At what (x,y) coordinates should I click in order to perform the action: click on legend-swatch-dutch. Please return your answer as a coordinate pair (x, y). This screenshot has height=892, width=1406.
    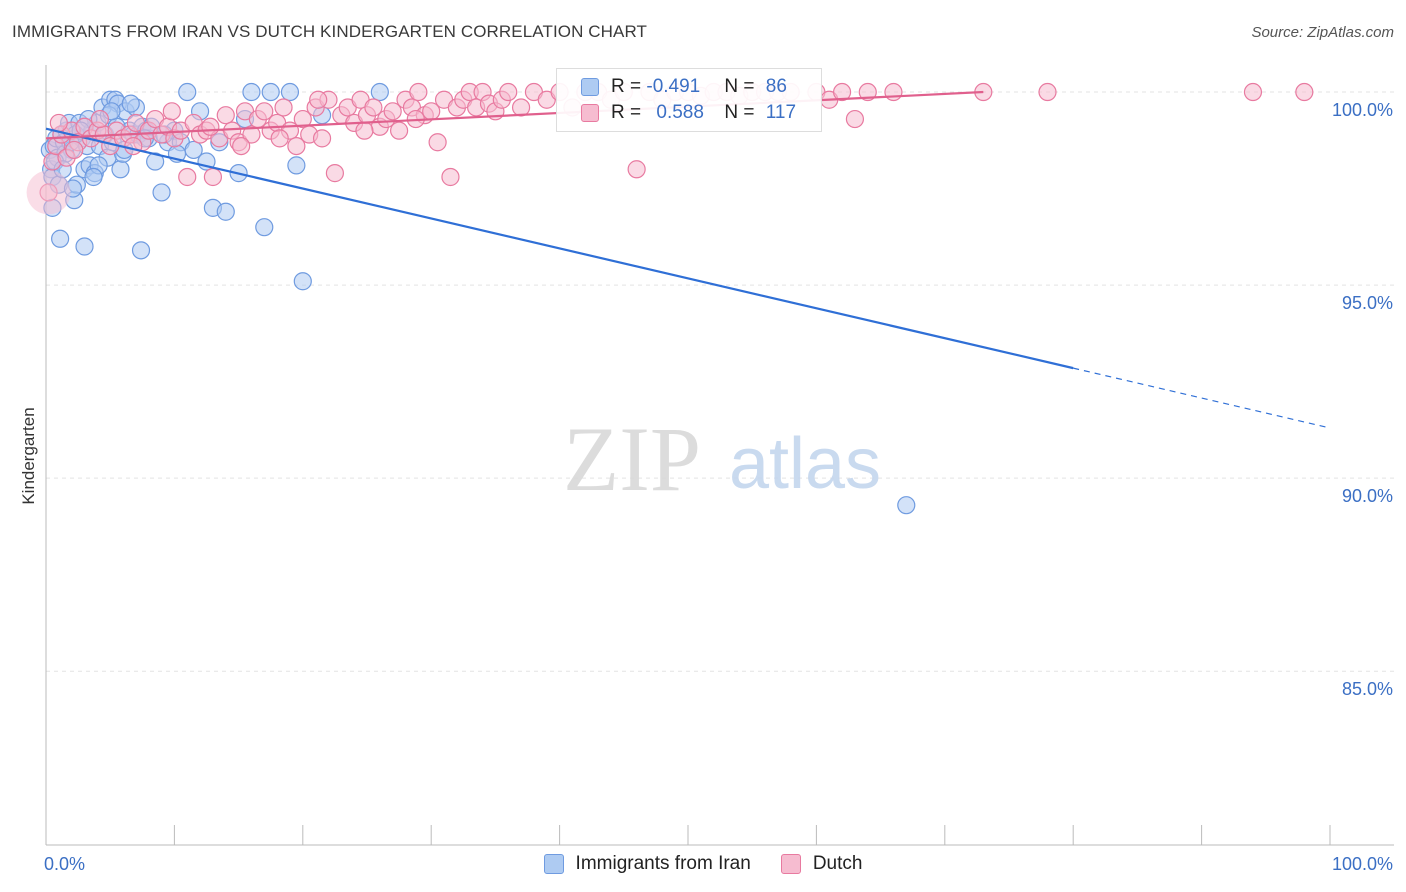
    Looking at the image, I should click on (590, 113).